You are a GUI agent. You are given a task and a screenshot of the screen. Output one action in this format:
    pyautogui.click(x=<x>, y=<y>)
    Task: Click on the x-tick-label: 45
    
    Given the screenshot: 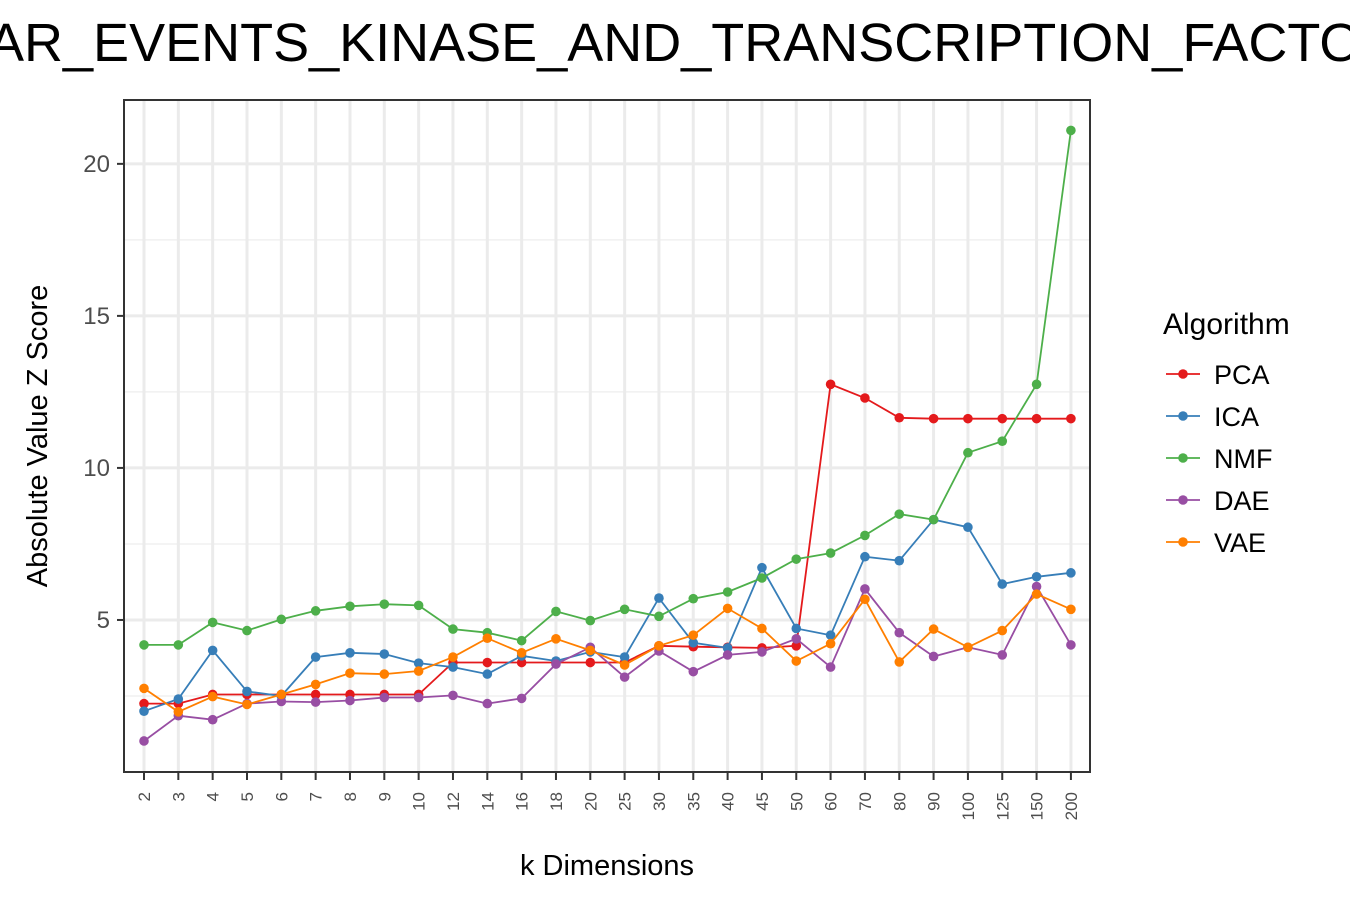 What is the action you would take?
    pyautogui.click(x=762, y=801)
    